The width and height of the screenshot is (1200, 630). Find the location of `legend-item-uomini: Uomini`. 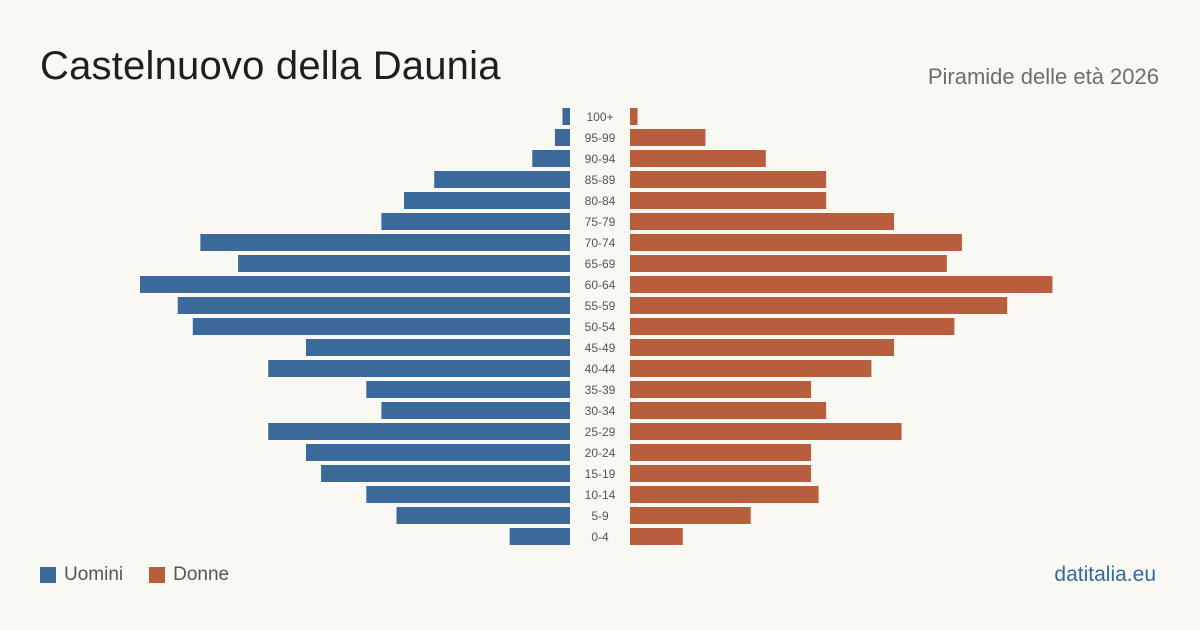

legend-item-uomini: Uomini is located at coordinates (81, 575).